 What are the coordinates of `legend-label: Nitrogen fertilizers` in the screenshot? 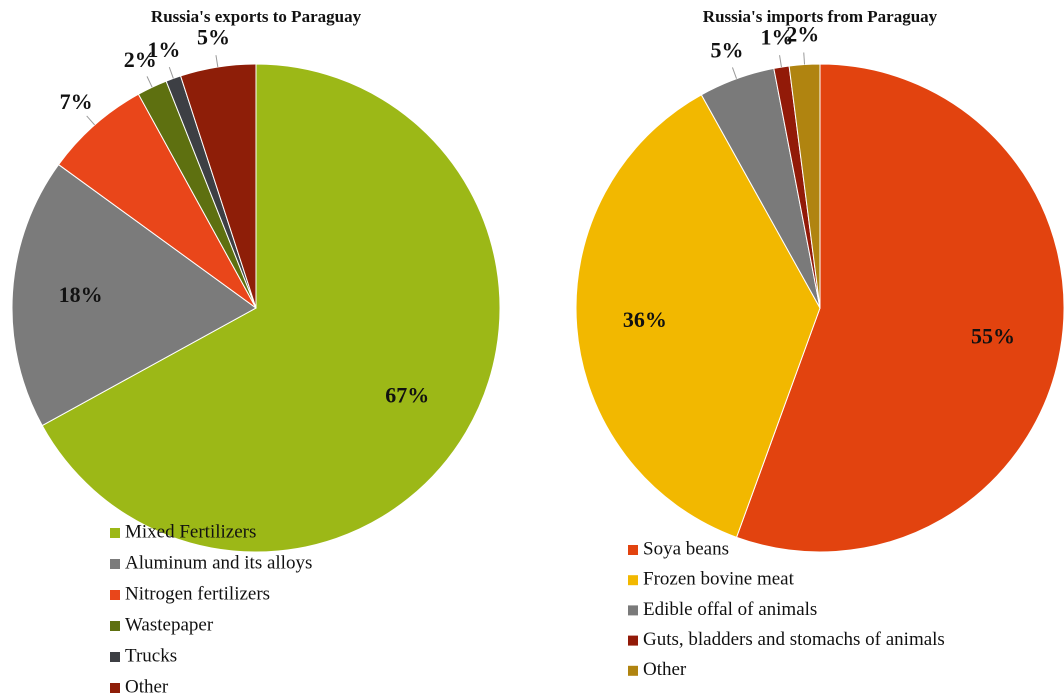 It's located at (197, 593).